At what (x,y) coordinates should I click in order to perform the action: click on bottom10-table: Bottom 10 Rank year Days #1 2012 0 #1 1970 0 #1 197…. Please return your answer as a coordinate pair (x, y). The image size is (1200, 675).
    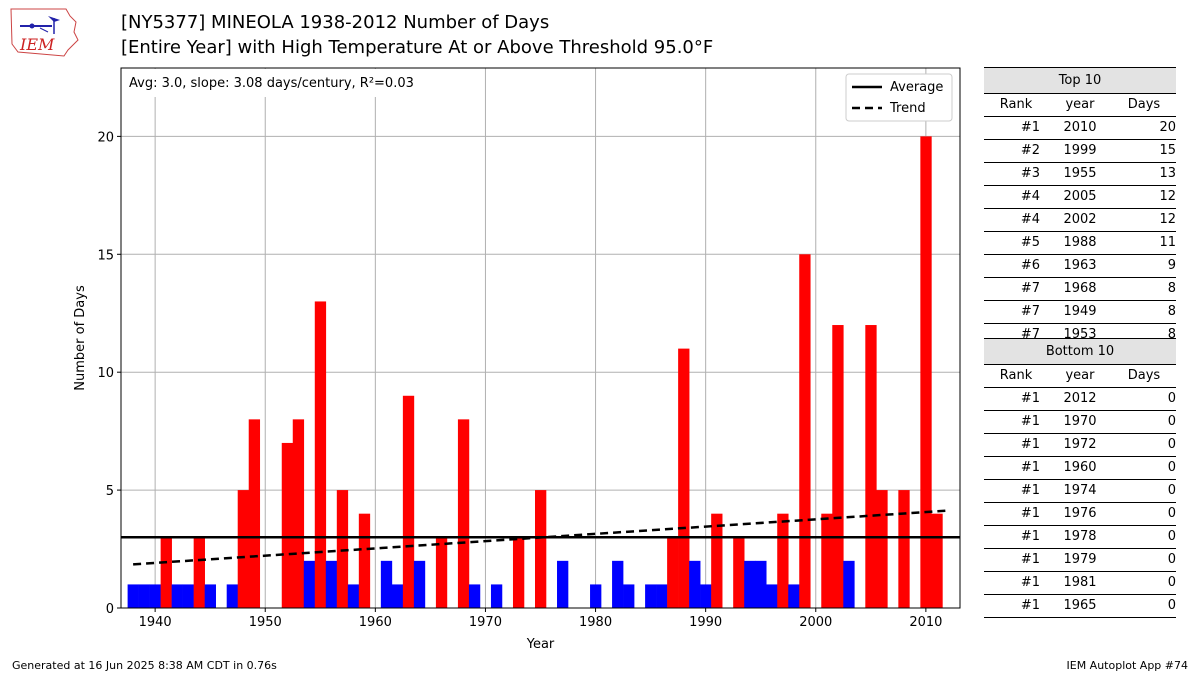
    Looking at the image, I should click on (1080, 478).